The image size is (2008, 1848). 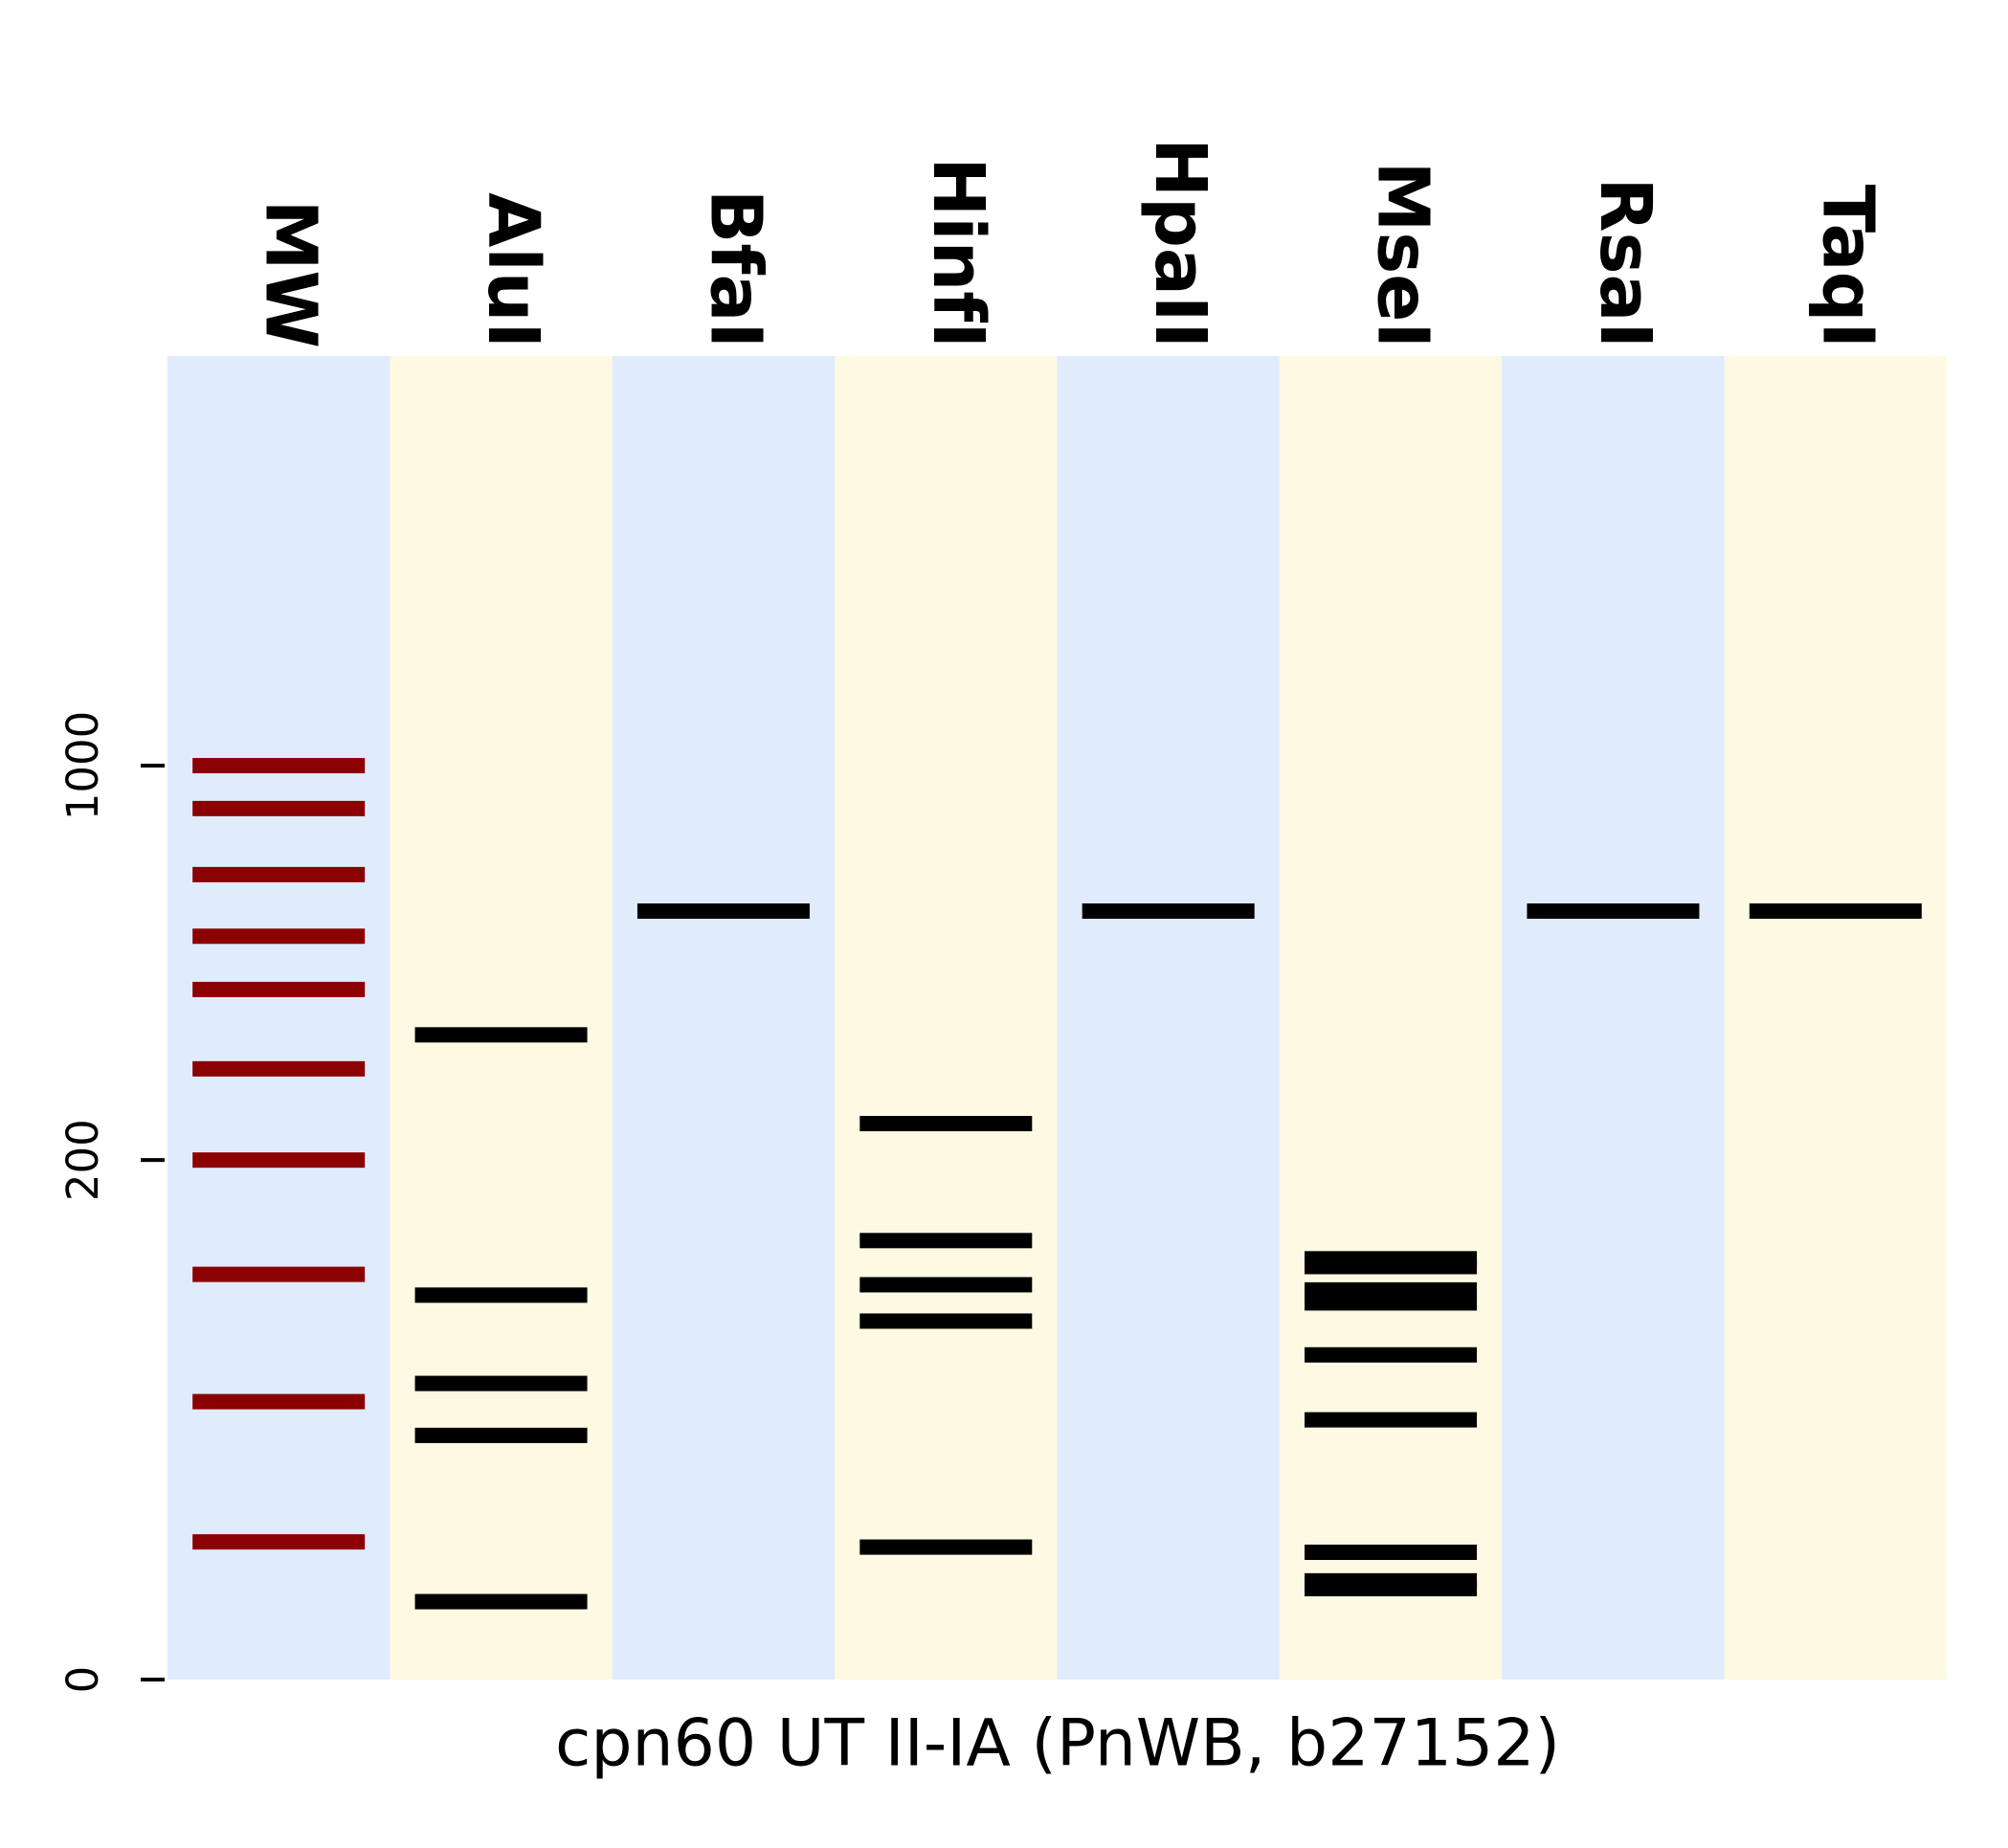 What do you see at coordinates (513, 270) in the screenshot?
I see `lane-label: AluI` at bounding box center [513, 270].